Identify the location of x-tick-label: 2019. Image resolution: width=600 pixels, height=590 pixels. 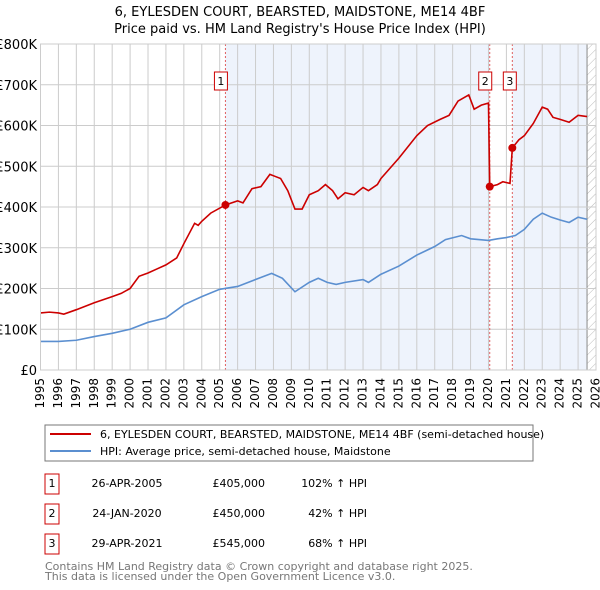
(470, 393).